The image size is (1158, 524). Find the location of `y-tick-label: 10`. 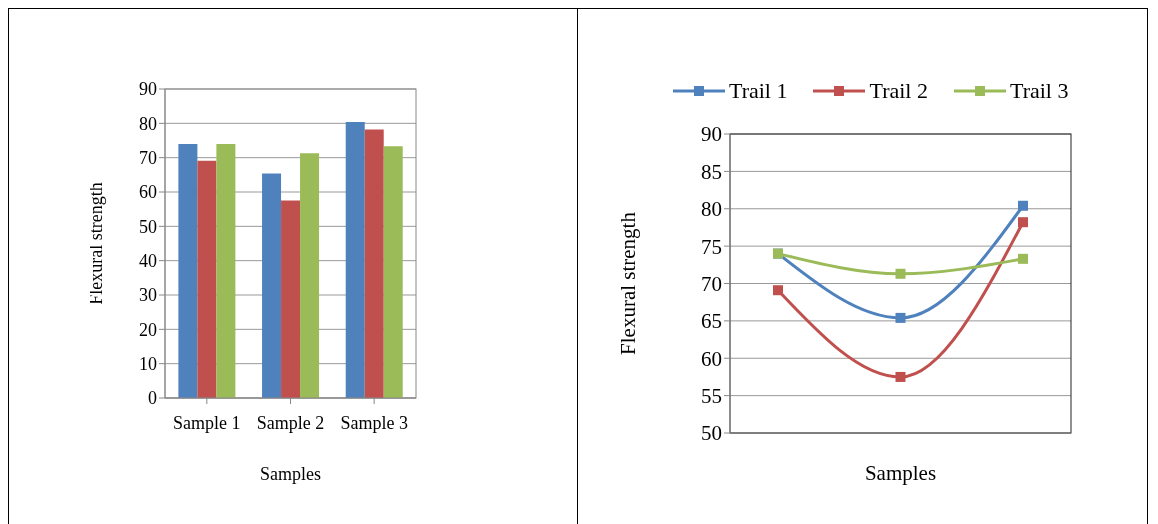

y-tick-label: 10 is located at coordinates (148, 364).